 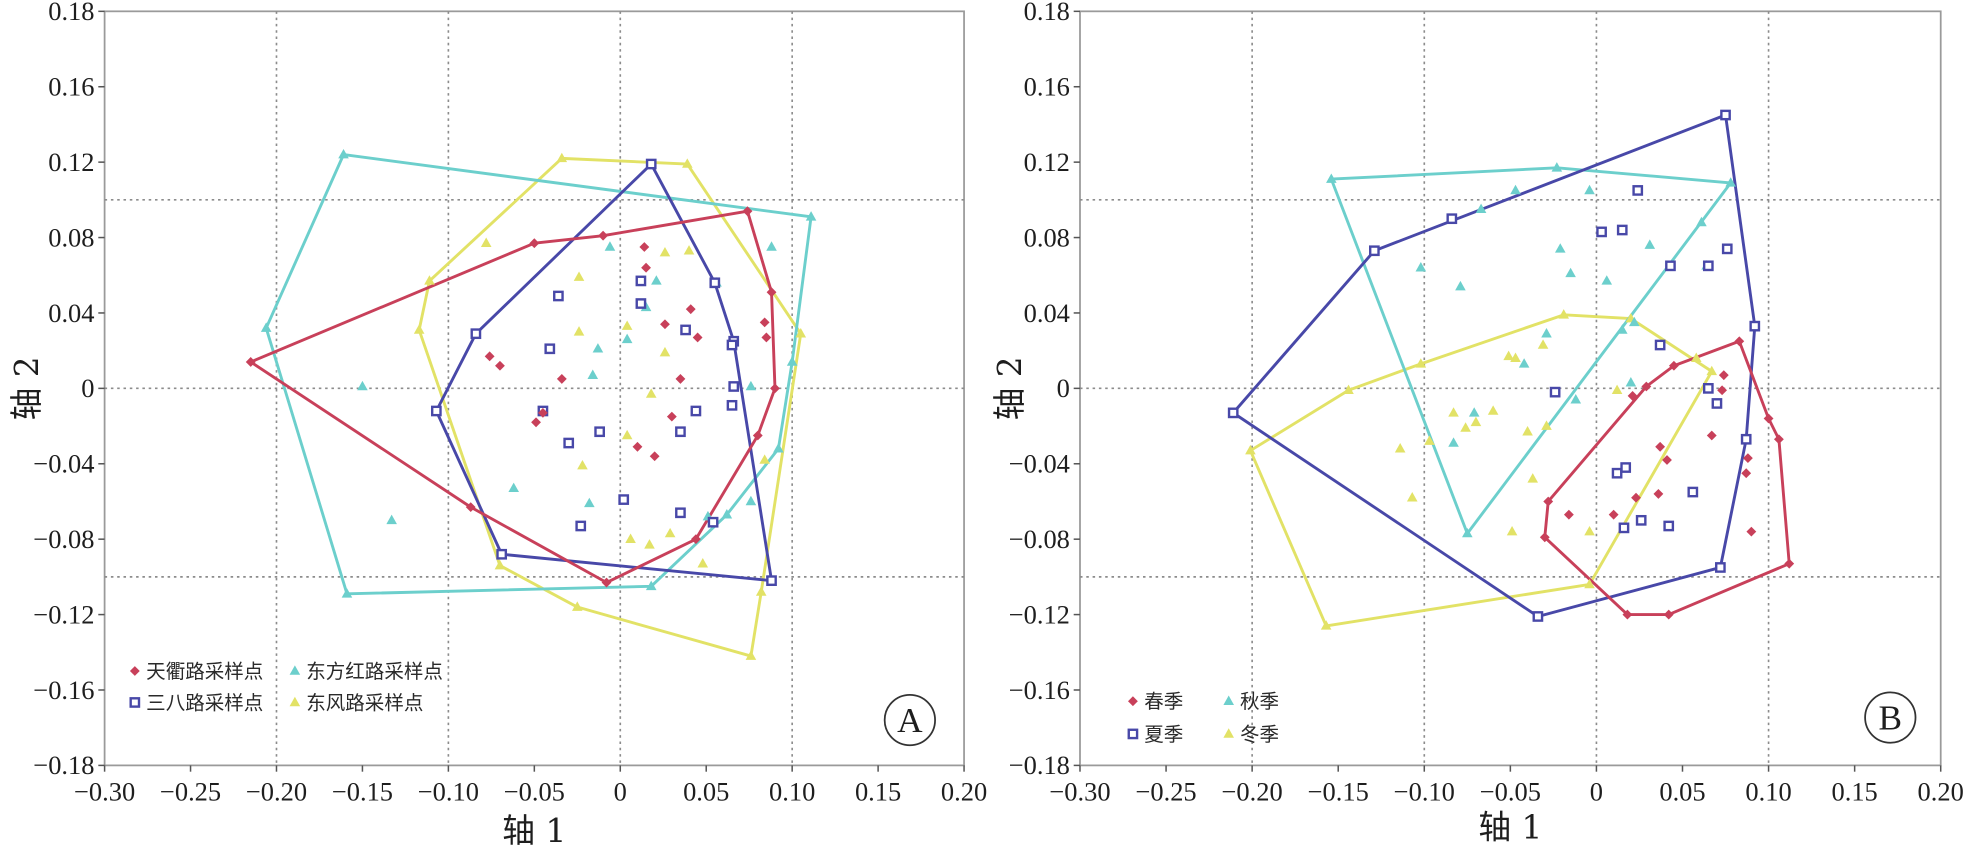 What do you see at coordinates (1510, 792) in the screenshot?
I see `x-tick-label: −0.05` at bounding box center [1510, 792].